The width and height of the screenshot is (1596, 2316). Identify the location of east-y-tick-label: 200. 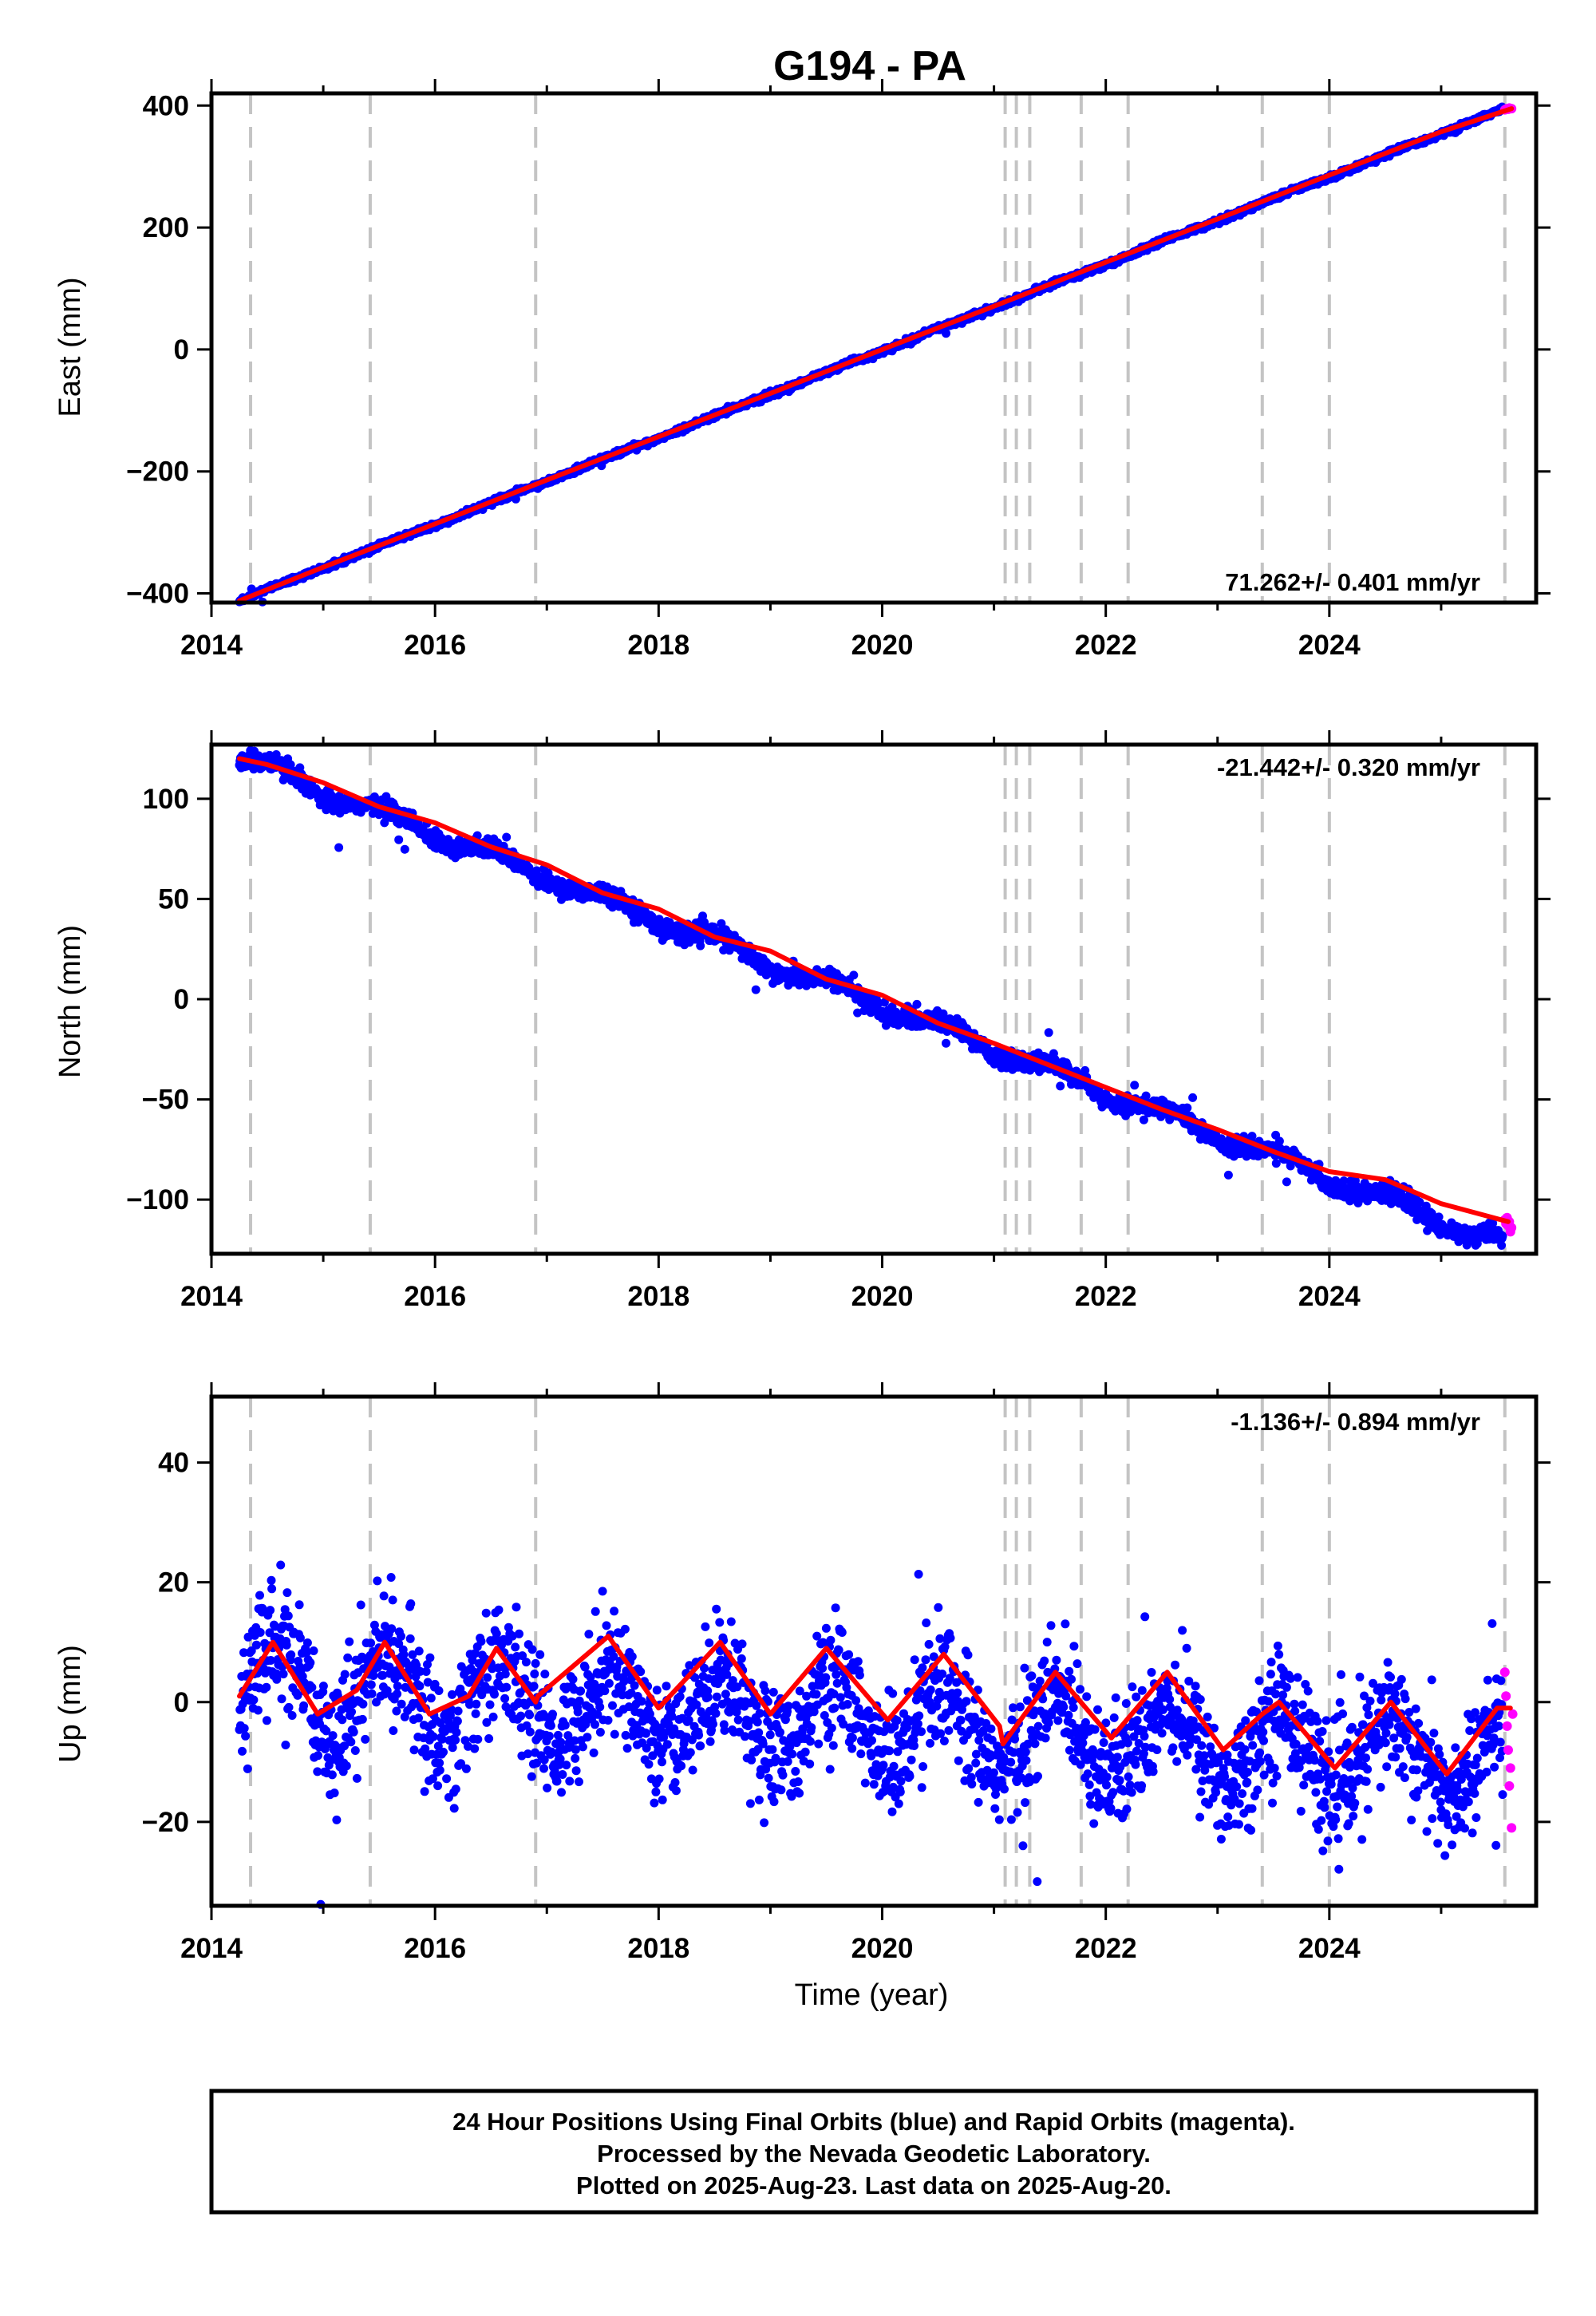
(166, 227).